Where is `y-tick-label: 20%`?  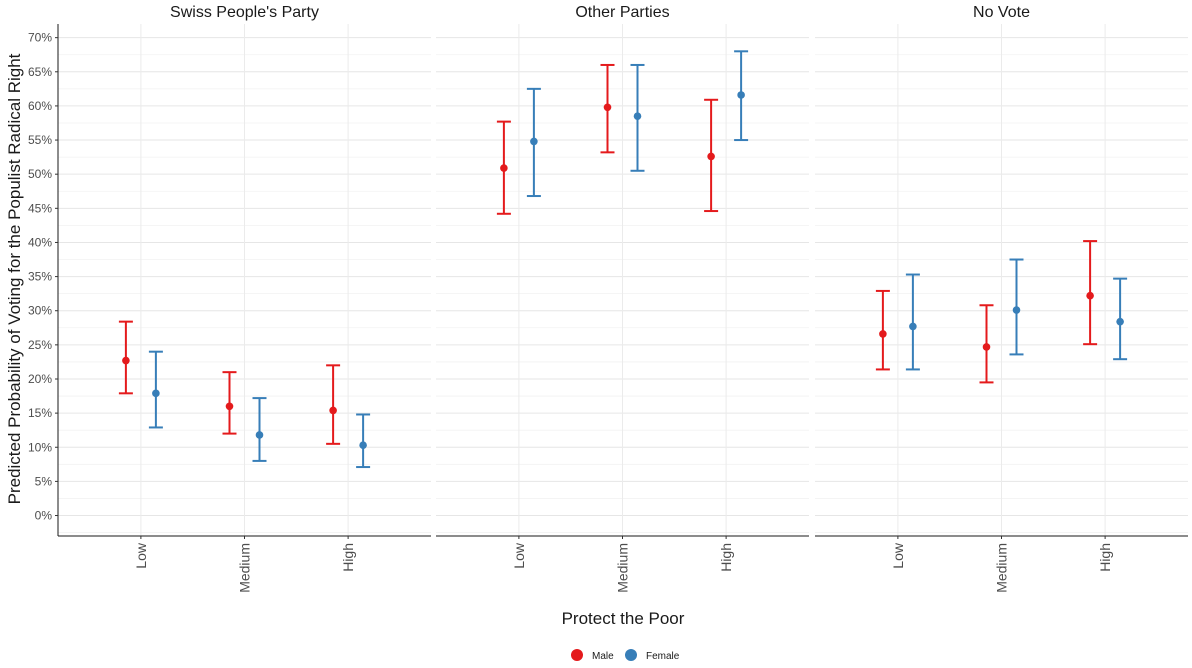 y-tick-label: 20% is located at coordinates (40, 379).